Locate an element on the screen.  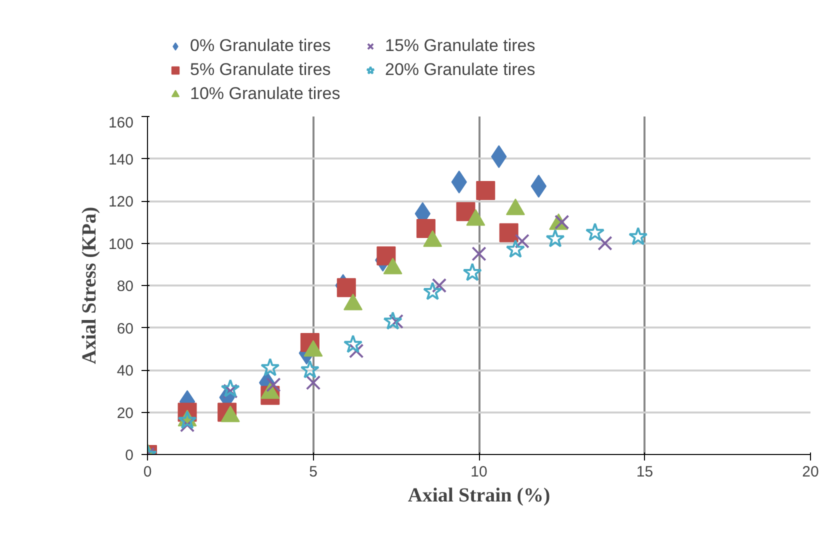
legend-label: 10% Granulate tires is located at coordinates (266, 94).